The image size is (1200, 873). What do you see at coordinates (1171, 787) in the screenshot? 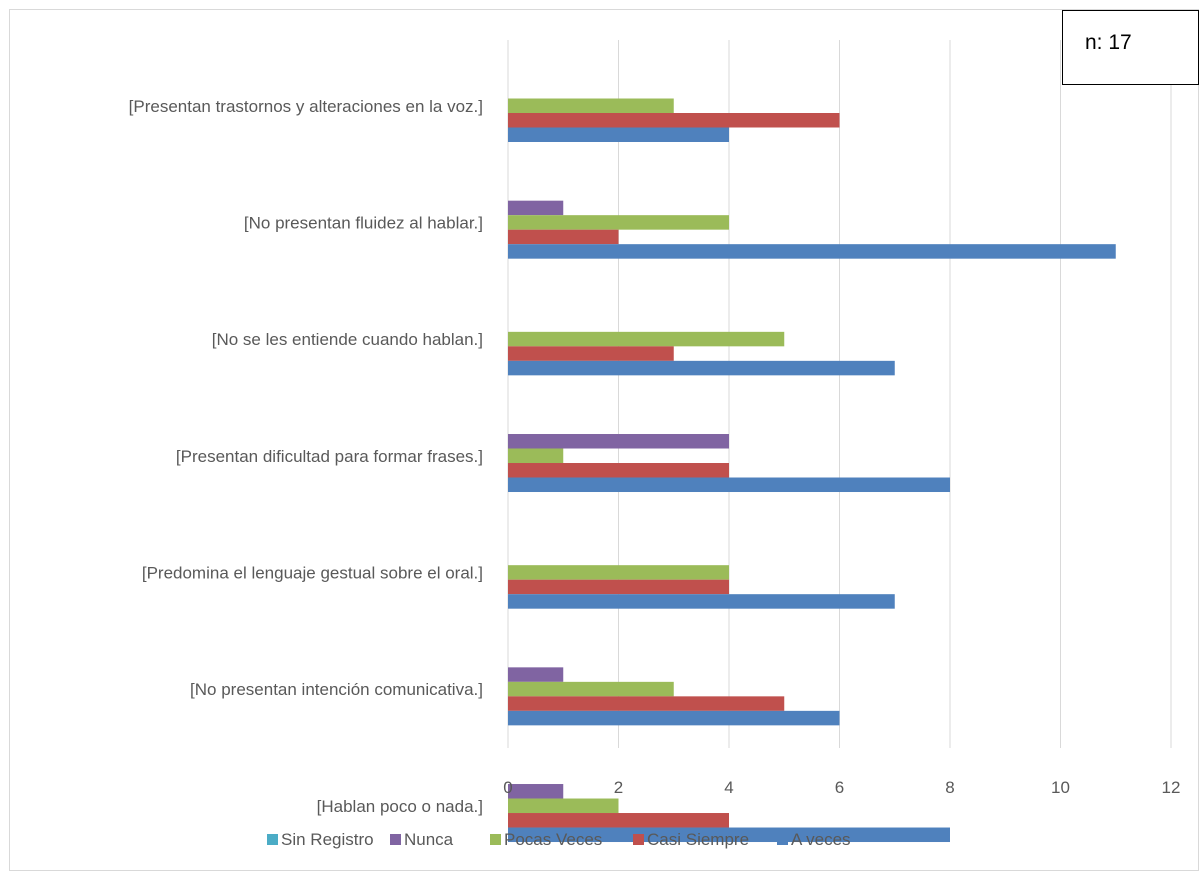
I see `x-tick-label: 12` at bounding box center [1171, 787].